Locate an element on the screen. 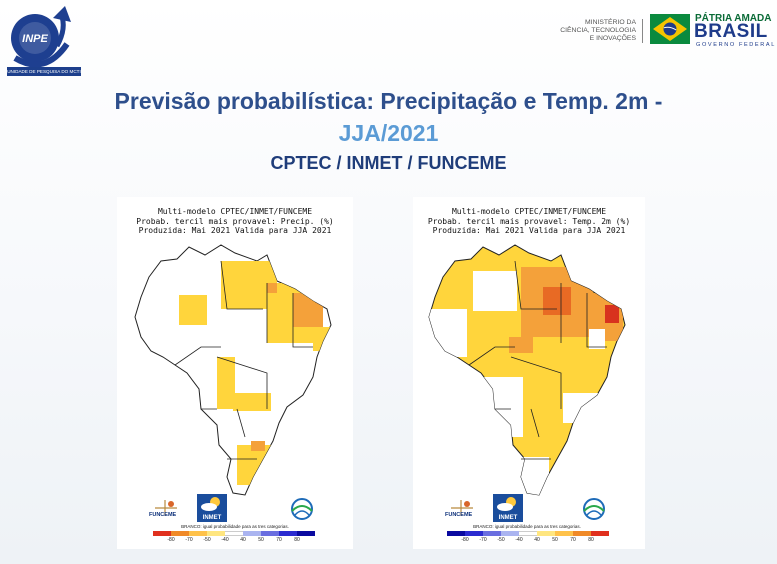  gov-federal: GOVERNO FEDERAL is located at coordinates (736, 45).